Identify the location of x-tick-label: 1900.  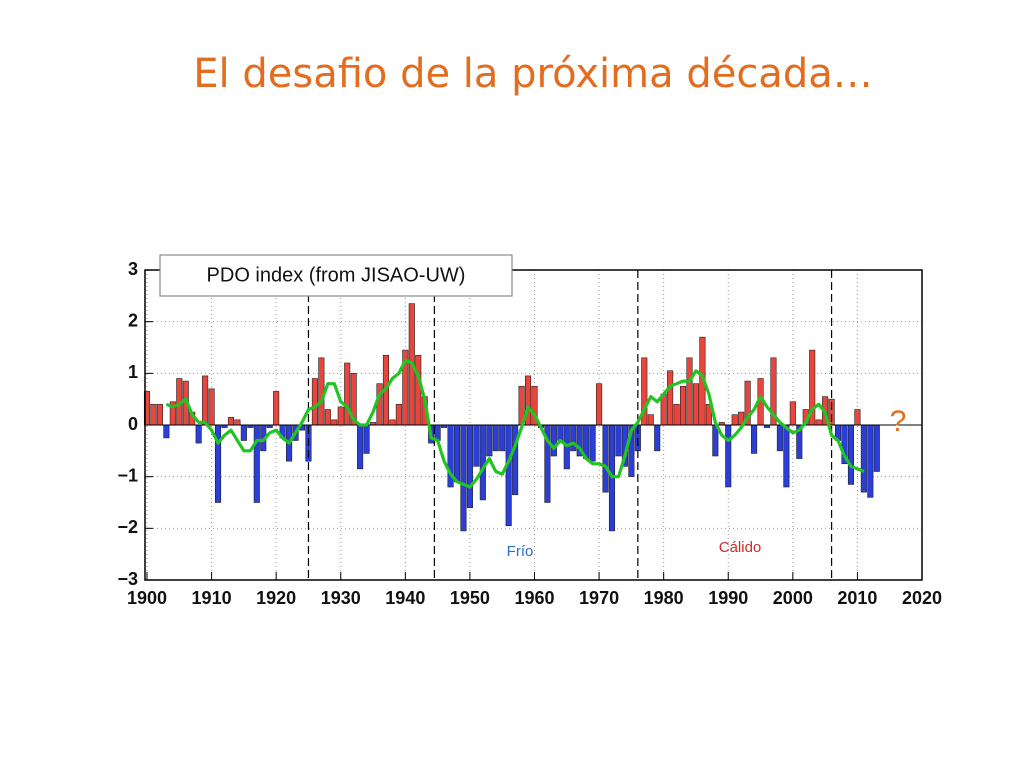
(147, 598).